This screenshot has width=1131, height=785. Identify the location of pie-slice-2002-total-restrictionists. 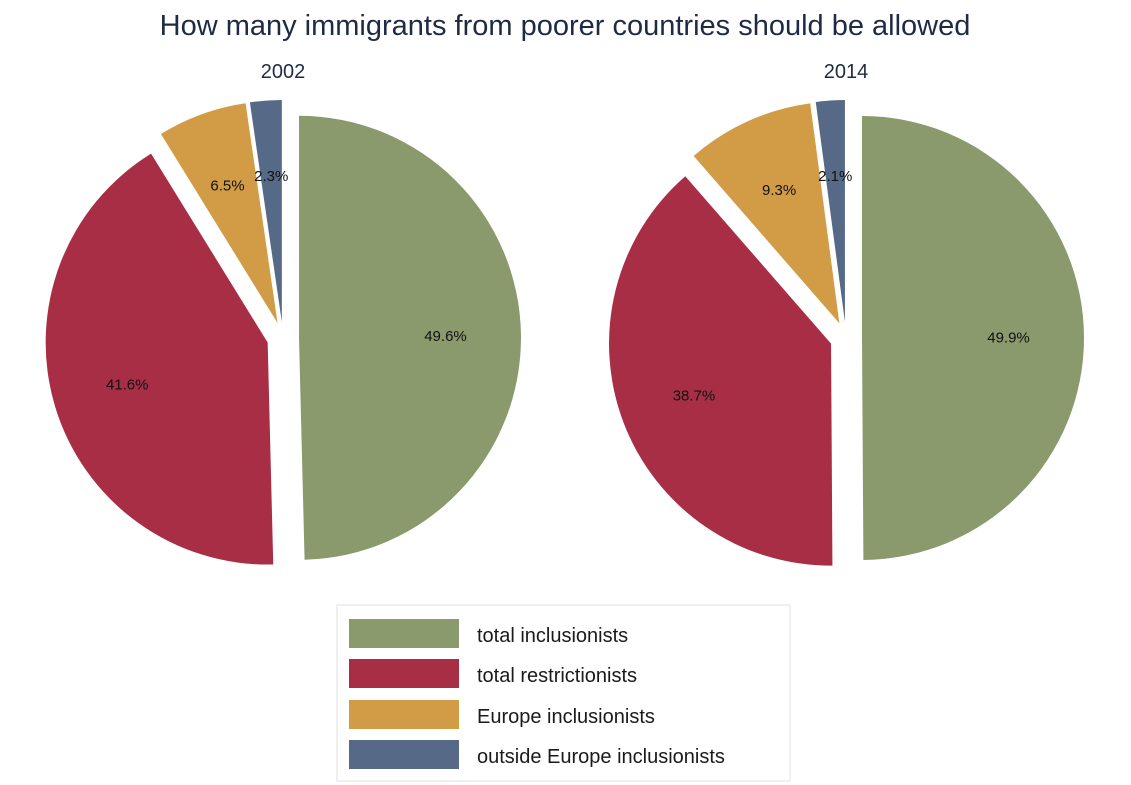
(159, 359).